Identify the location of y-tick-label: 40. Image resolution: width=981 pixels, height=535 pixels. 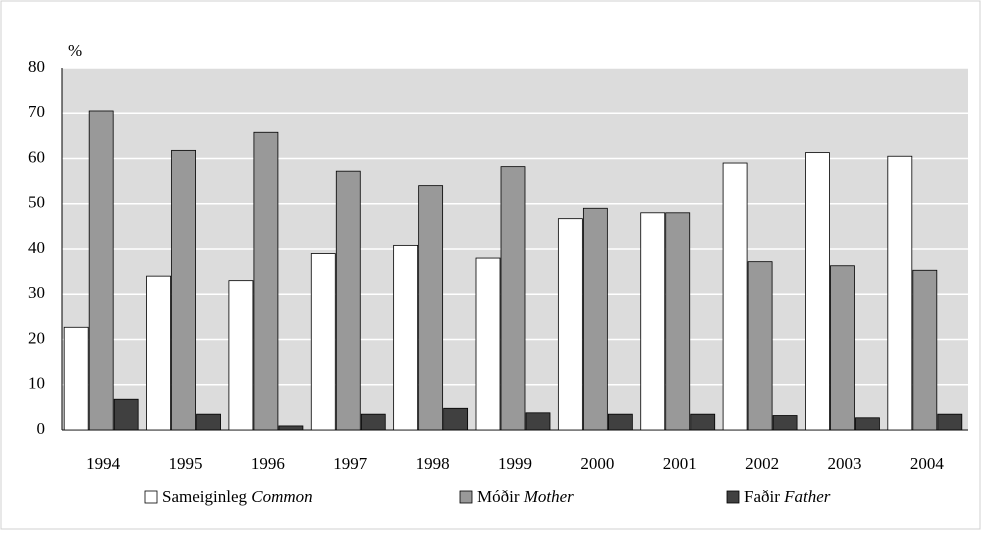
(36, 247).